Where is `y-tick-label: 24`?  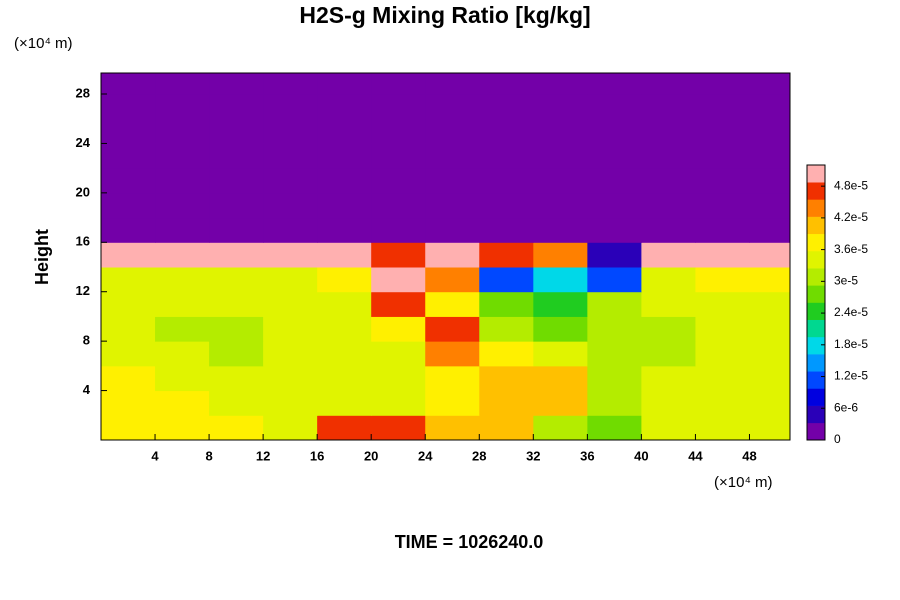
y-tick-label: 24 is located at coordinates (83, 142).